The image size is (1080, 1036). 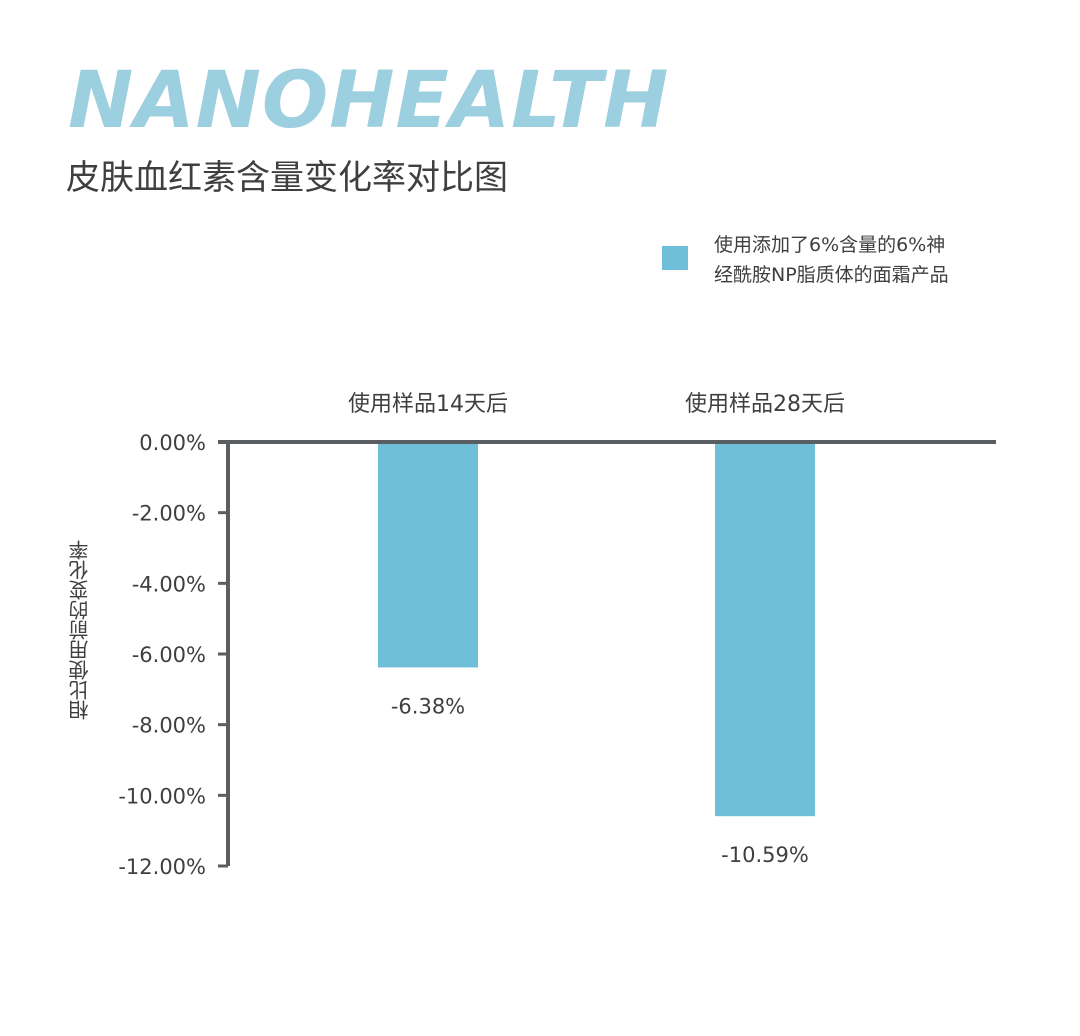 What do you see at coordinates (169, 514) in the screenshot?
I see `y-tick-label: -2.00%` at bounding box center [169, 514].